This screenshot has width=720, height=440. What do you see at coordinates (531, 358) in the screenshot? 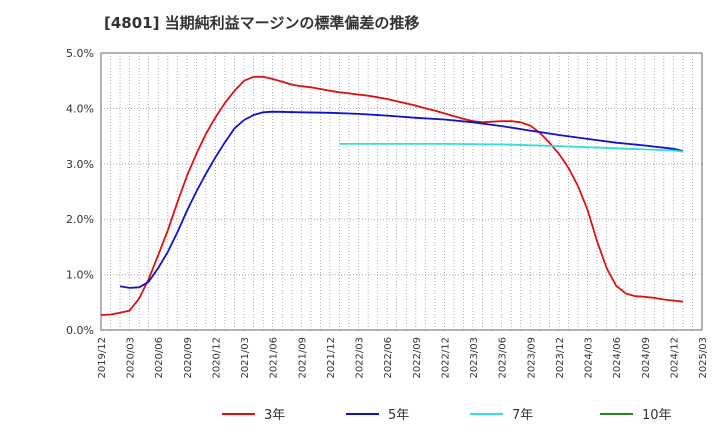
I see `x-tick-label: 2023/09` at bounding box center [531, 358].